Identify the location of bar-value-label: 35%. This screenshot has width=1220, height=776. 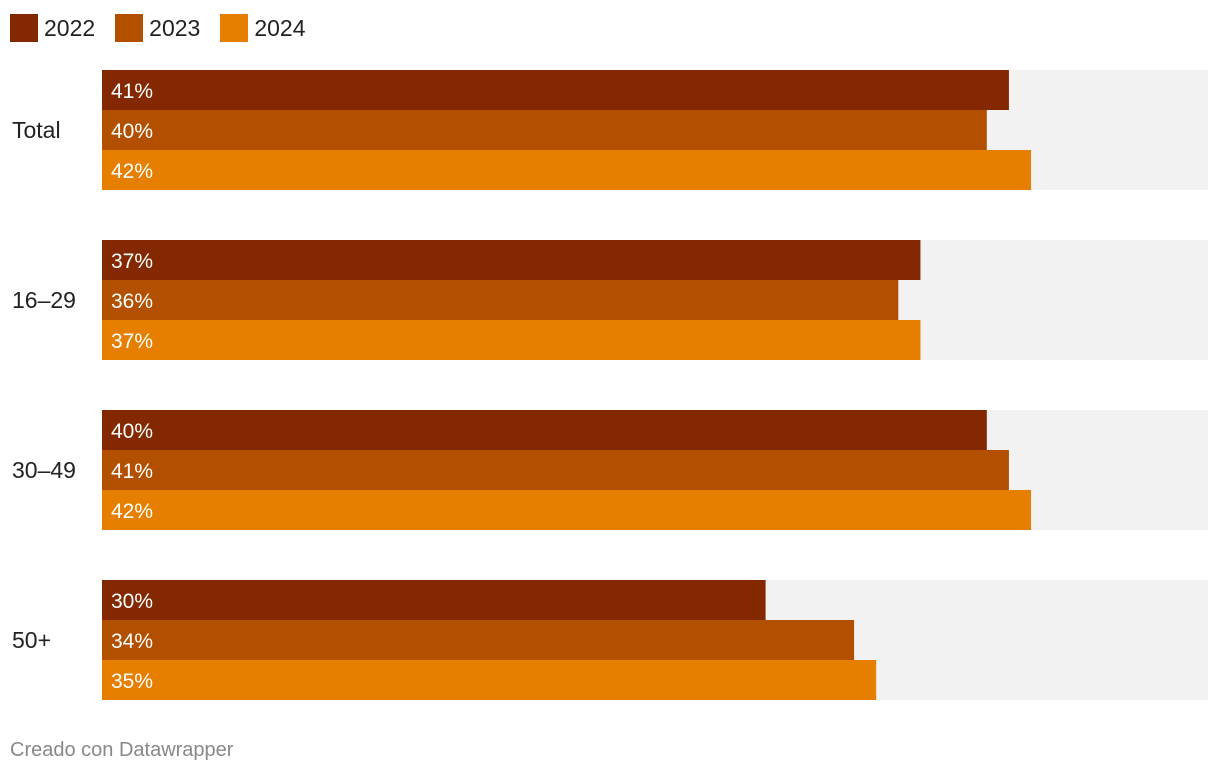
(132, 681).